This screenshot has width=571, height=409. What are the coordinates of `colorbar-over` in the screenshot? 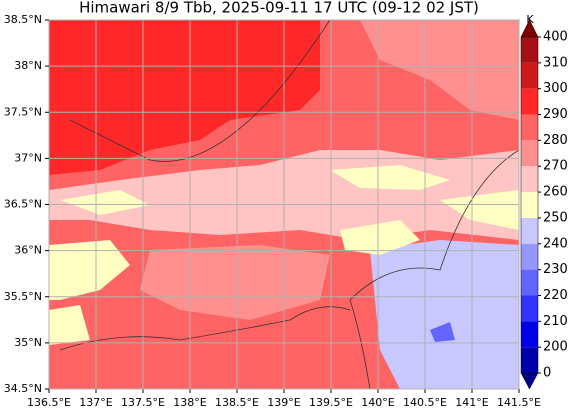 It's located at (529, 28).